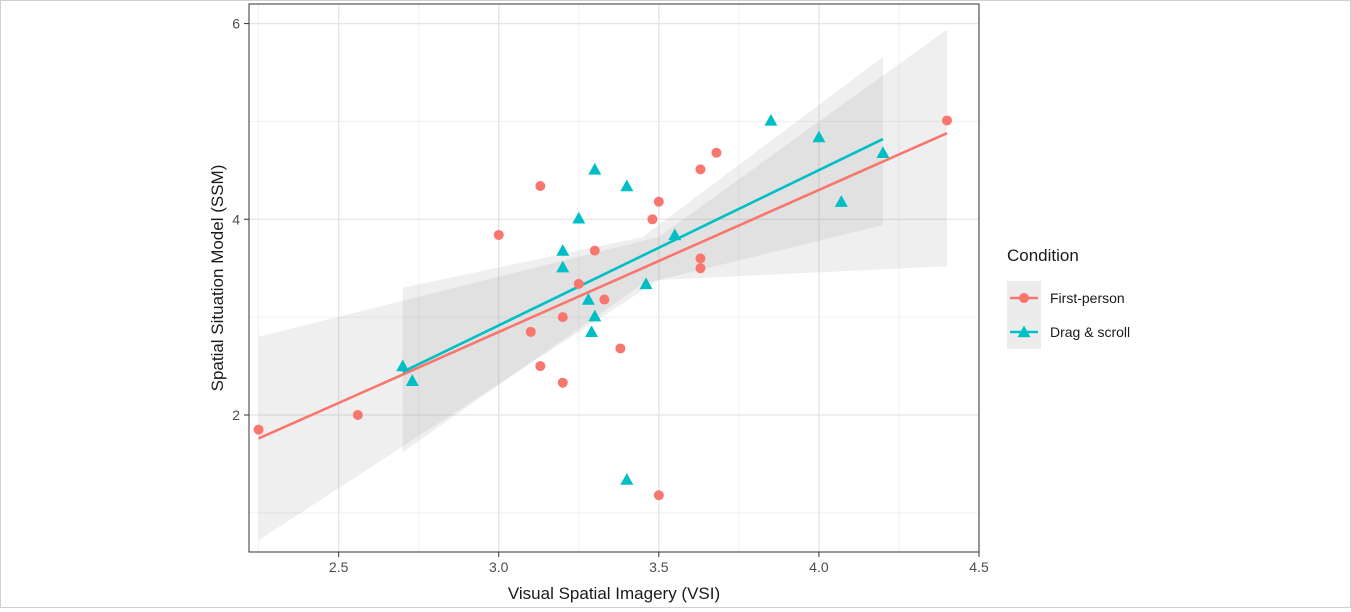  What do you see at coordinates (236, 219) in the screenshot?
I see `y-tick-label: 4` at bounding box center [236, 219].